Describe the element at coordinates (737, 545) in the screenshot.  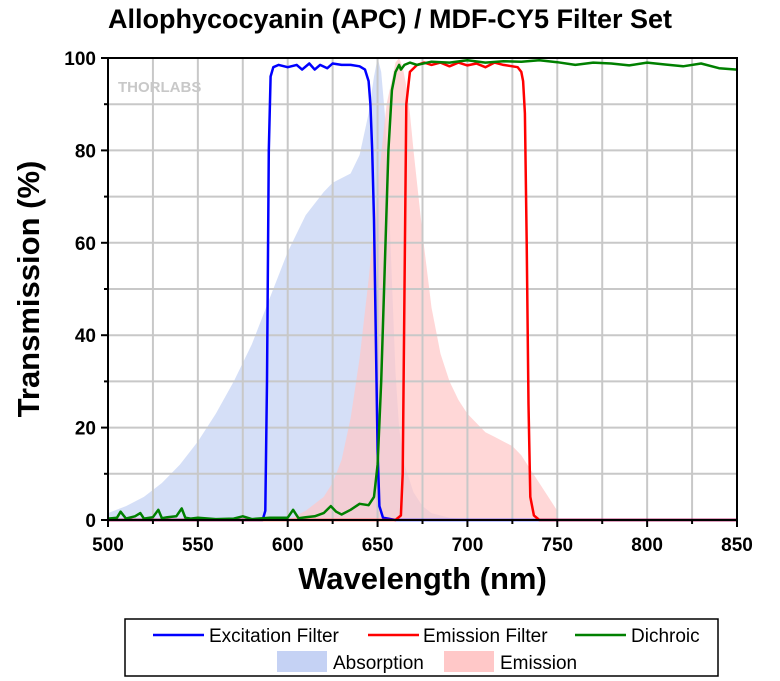
I see `x-tick-label: 850` at that location.